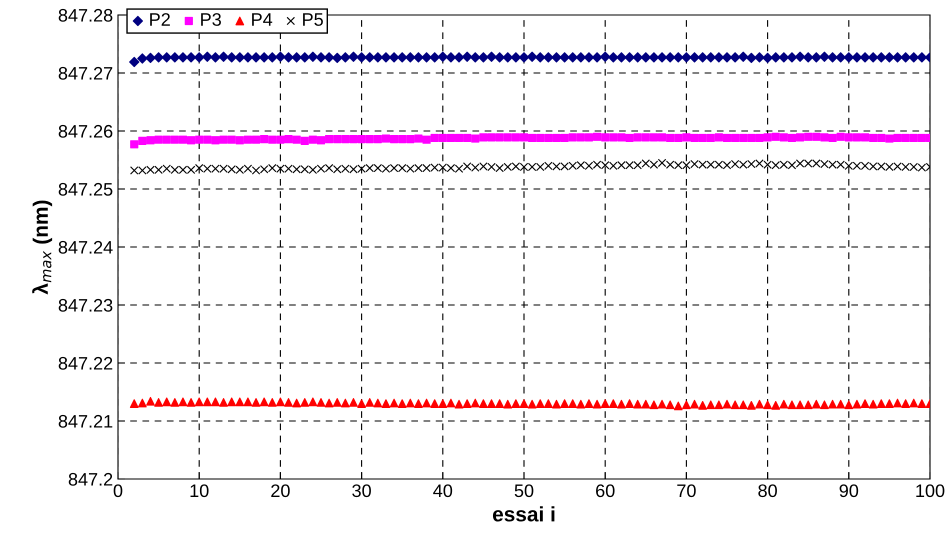 The image size is (948, 557). What do you see at coordinates (160, 19) in the screenshot?
I see `legend-label: P2` at bounding box center [160, 19].